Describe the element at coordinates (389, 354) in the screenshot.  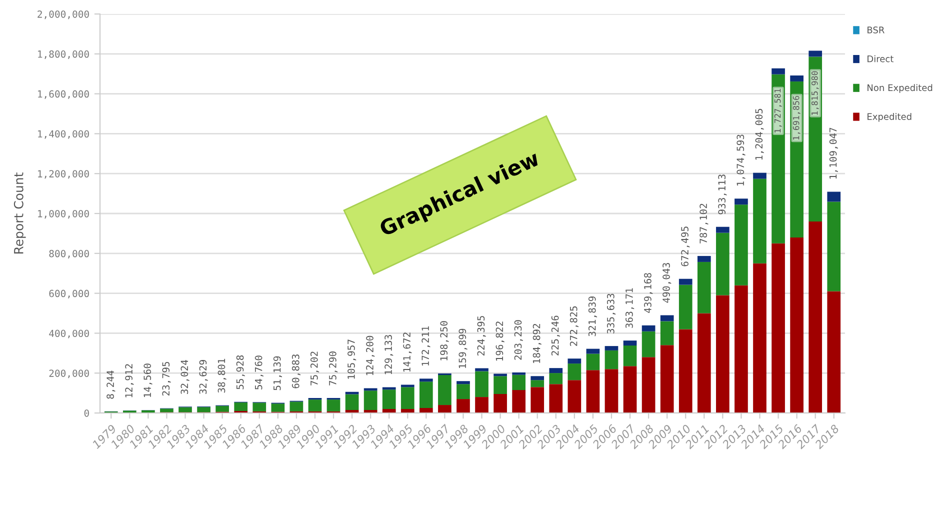
I see `total-label: 129,133` at that location.